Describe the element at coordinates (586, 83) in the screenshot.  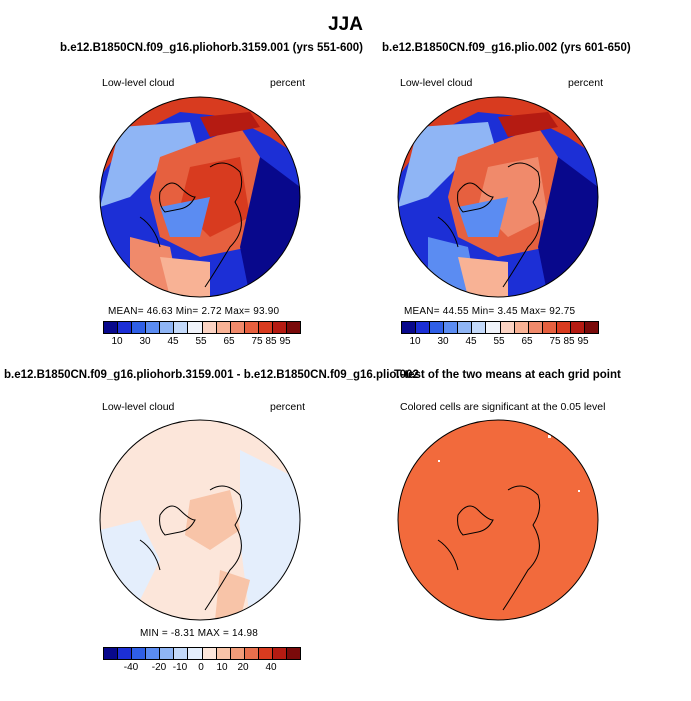
I see `units-label-top-right: percent` at that location.